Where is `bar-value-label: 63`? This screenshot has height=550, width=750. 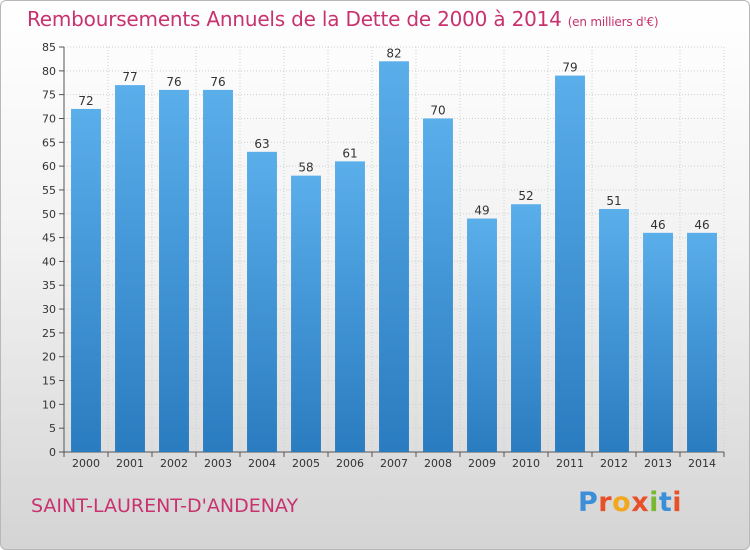 bar-value-label: 63 is located at coordinates (261, 144).